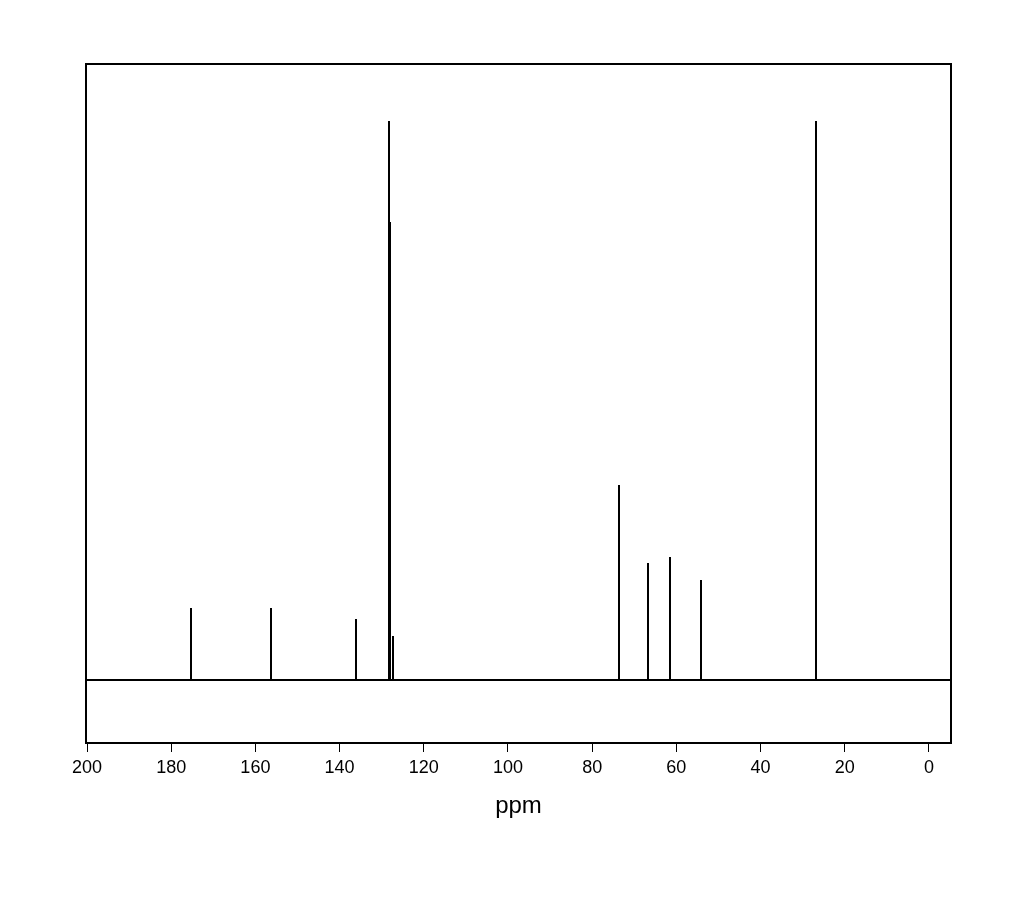 The image size is (1024, 900). I want to click on x-tick-label: 100, so click(507, 767).